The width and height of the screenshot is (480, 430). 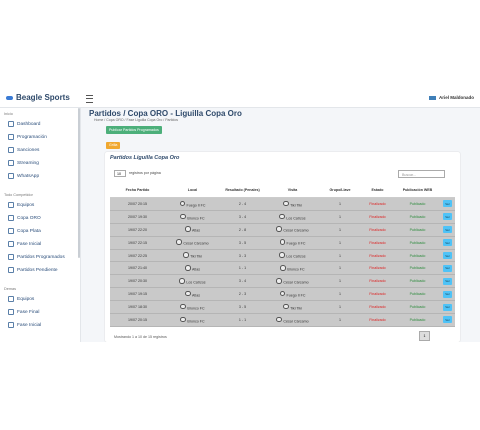 What do you see at coordinates (40, 137) in the screenshot?
I see `sidebar-item: Programación` at bounding box center [40, 137].